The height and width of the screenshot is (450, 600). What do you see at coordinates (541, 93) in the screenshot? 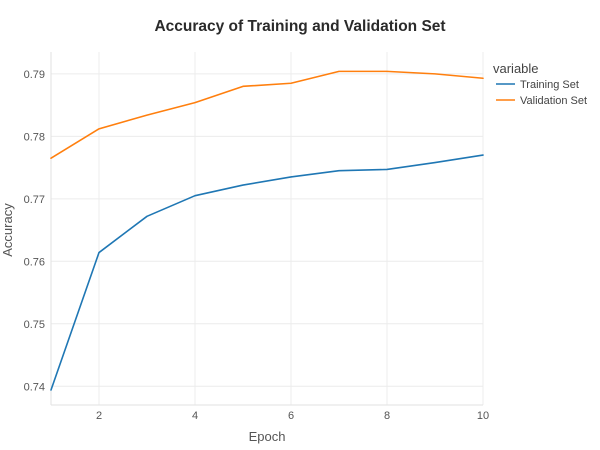
I see `legend-items: Training Set Validation Set` at bounding box center [541, 93].